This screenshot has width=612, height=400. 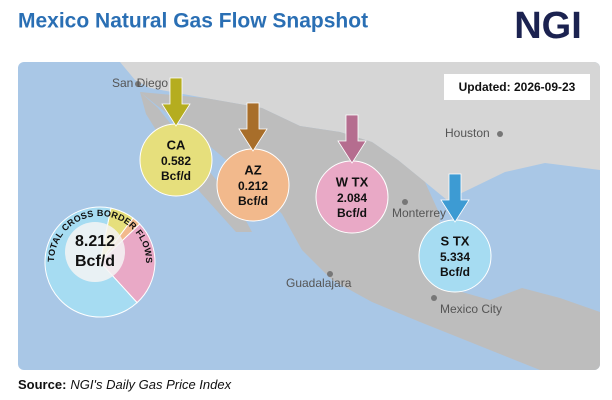 I want to click on city-label: San Diego, so click(x=140, y=83).